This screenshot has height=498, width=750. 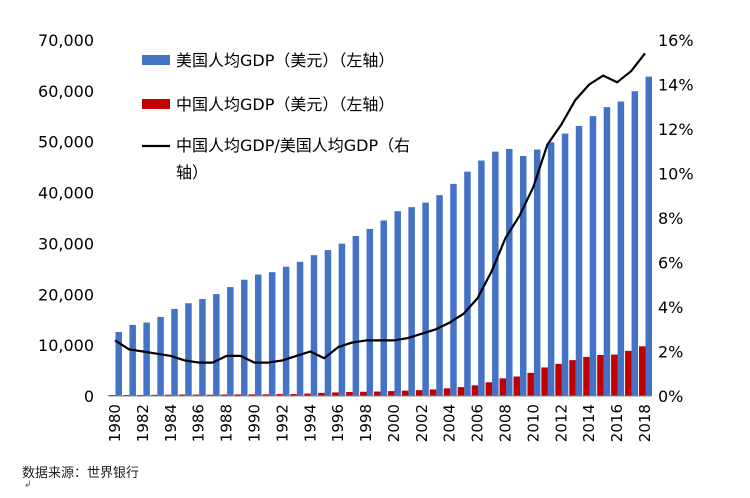 I want to click on us-bar-1988, so click(x=230, y=341).